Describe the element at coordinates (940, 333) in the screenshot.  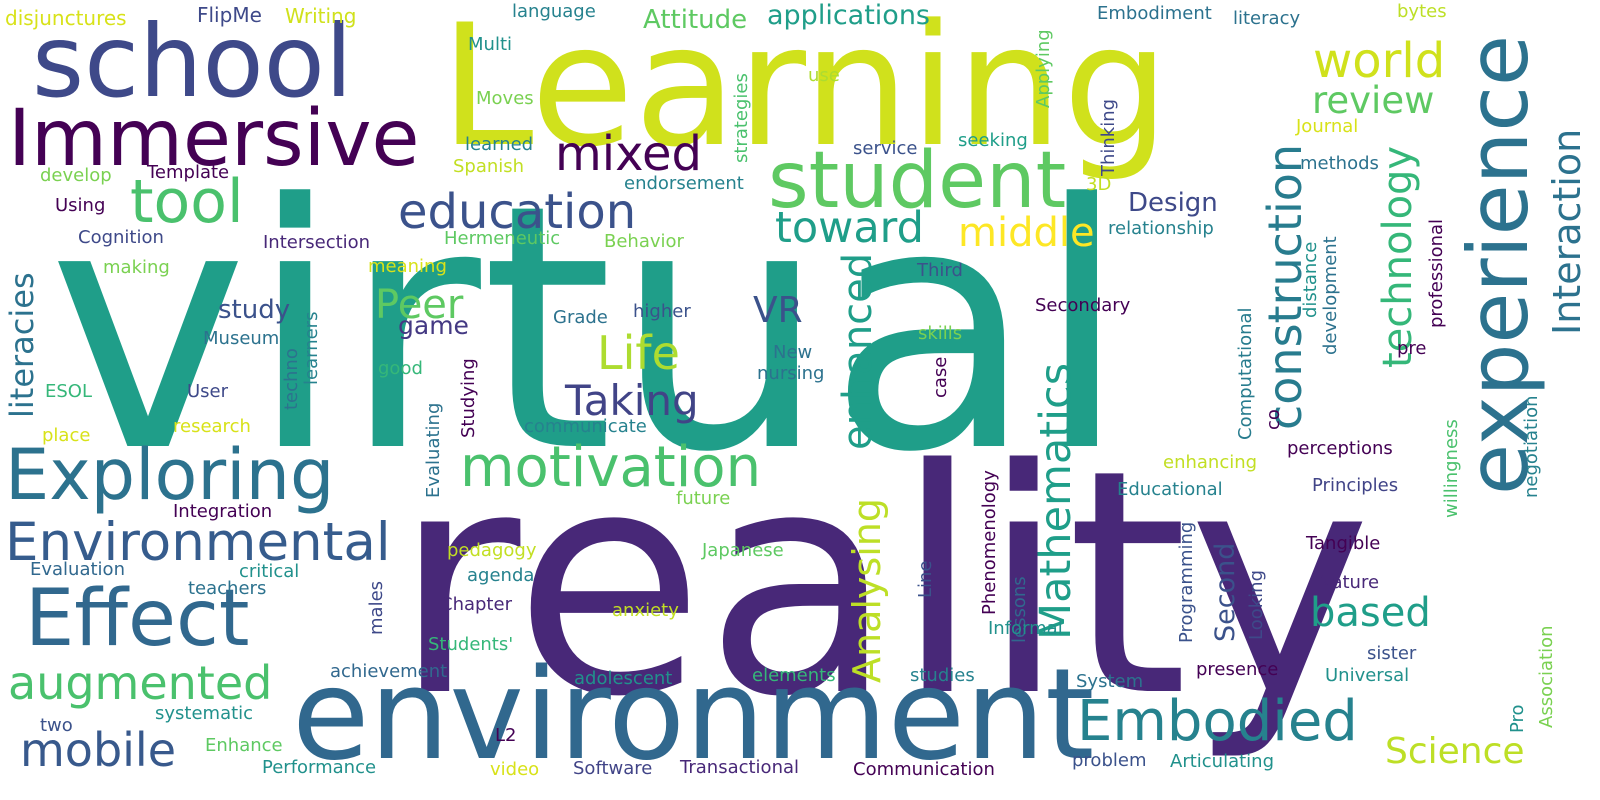
I see `cloud-word: skills` at that location.